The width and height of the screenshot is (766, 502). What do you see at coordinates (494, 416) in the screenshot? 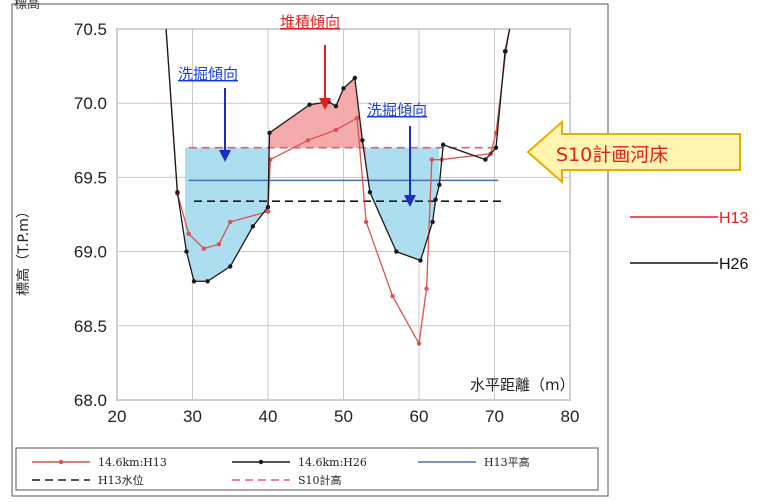
I see `x-tick-label: 70` at bounding box center [494, 416].